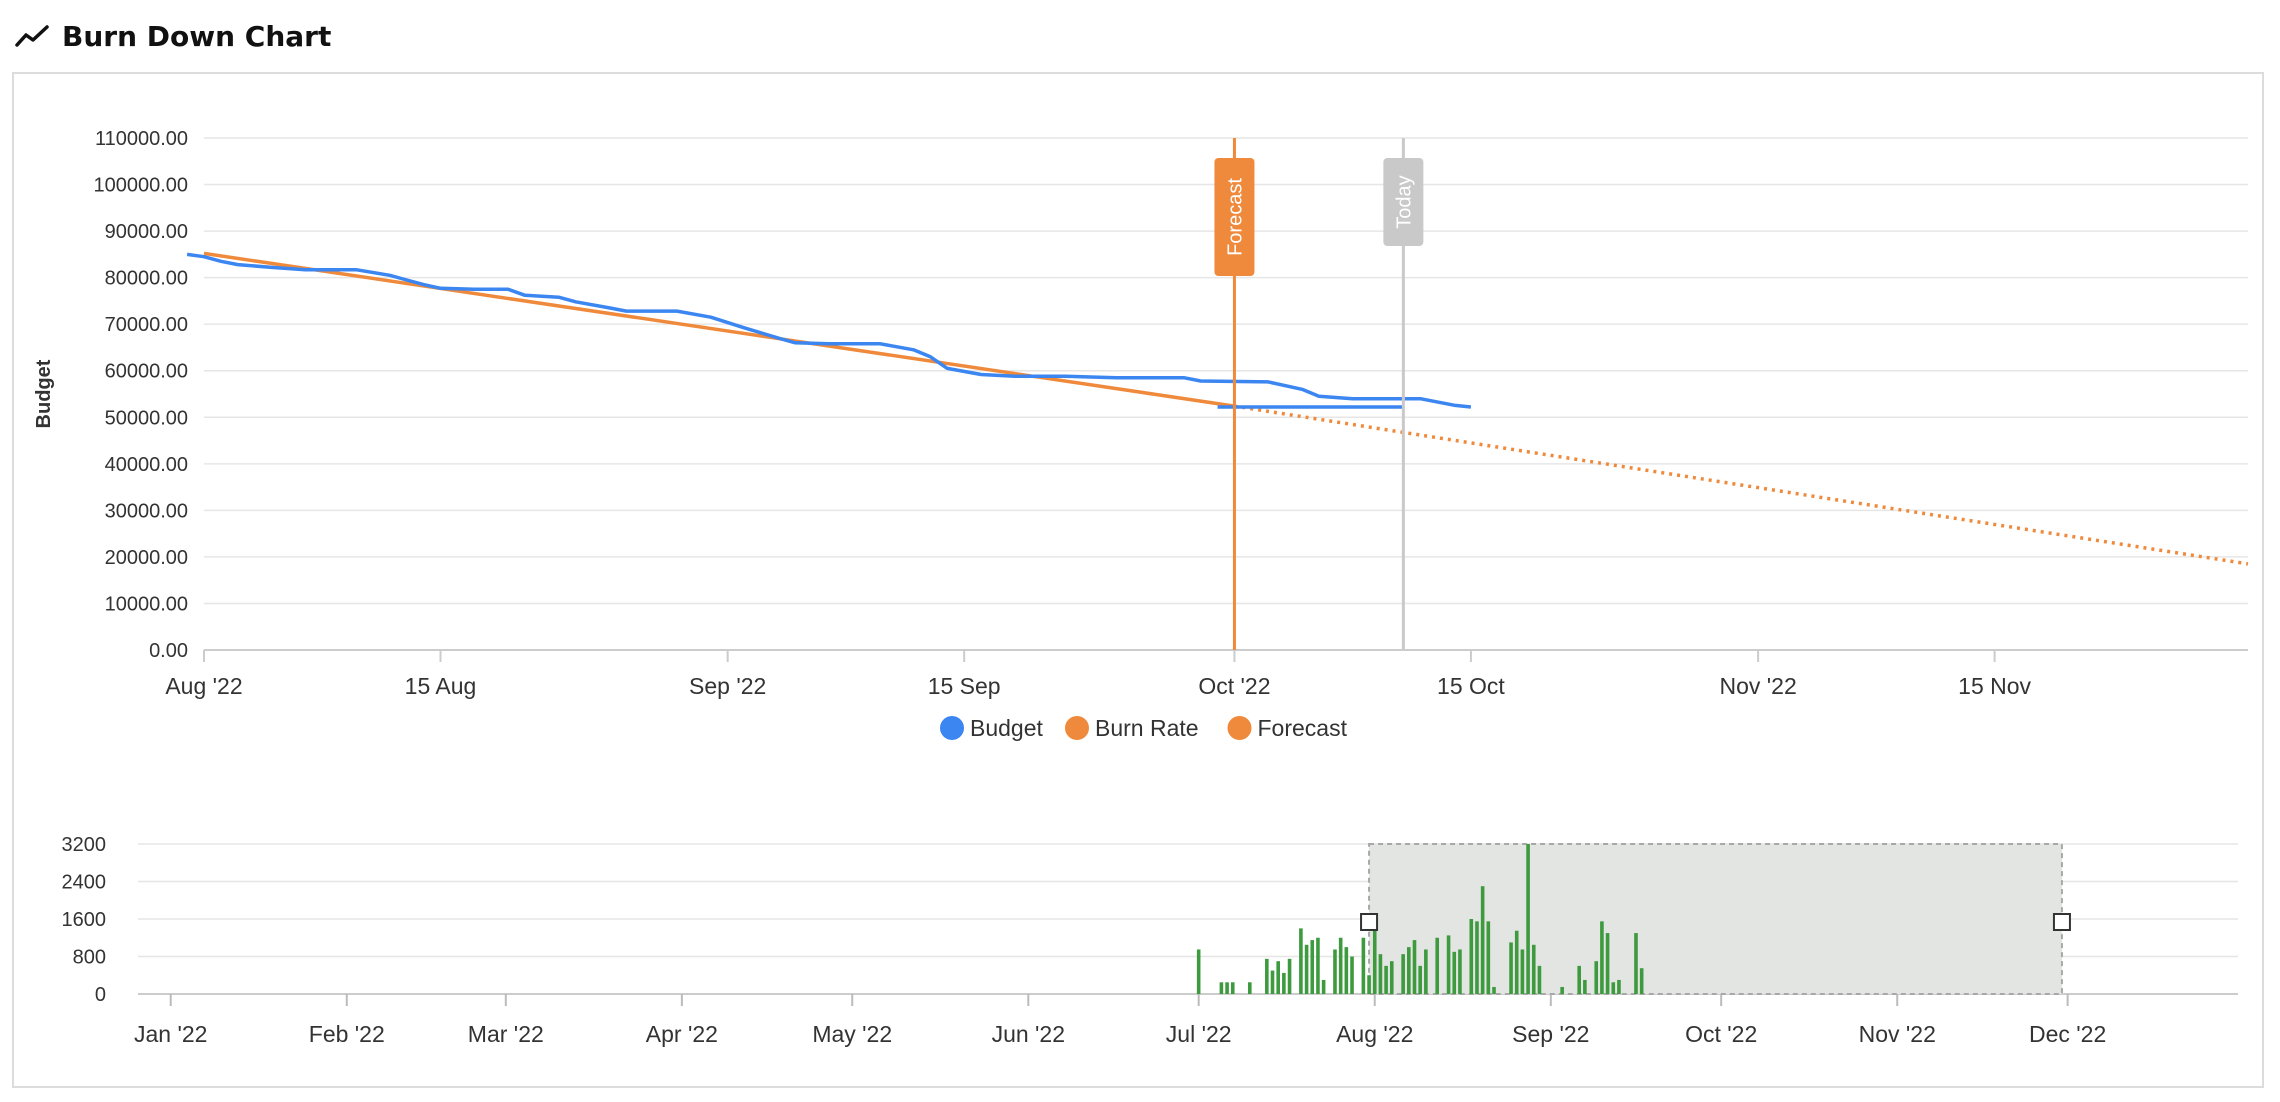 The width and height of the screenshot is (2280, 1102). Describe the element at coordinates (347, 1034) in the screenshot. I see `navigator-x-label: Feb '22` at that location.